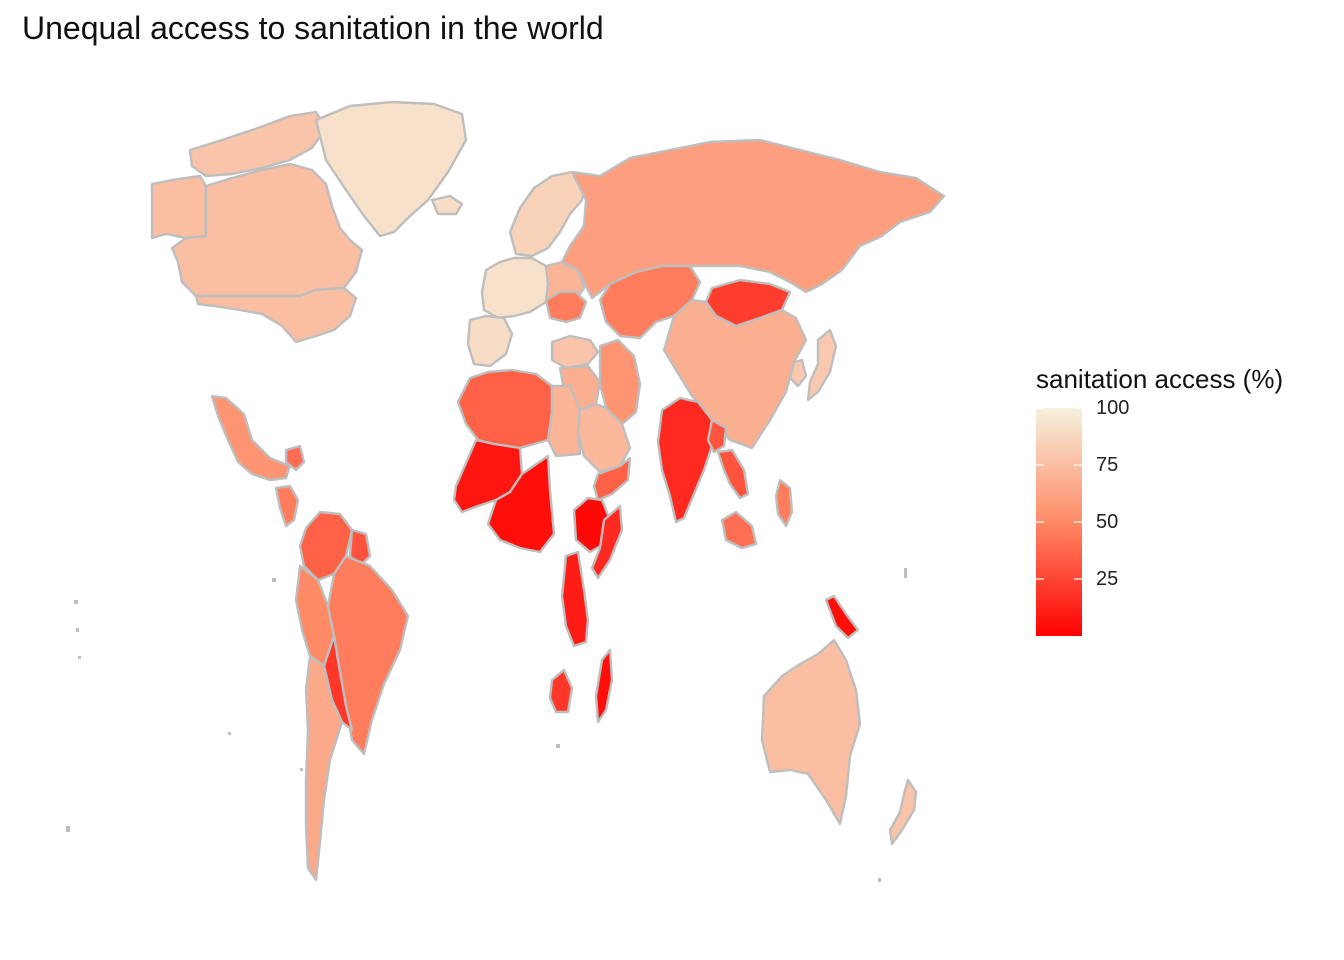  I want to click on region-greenland, so click(391, 169).